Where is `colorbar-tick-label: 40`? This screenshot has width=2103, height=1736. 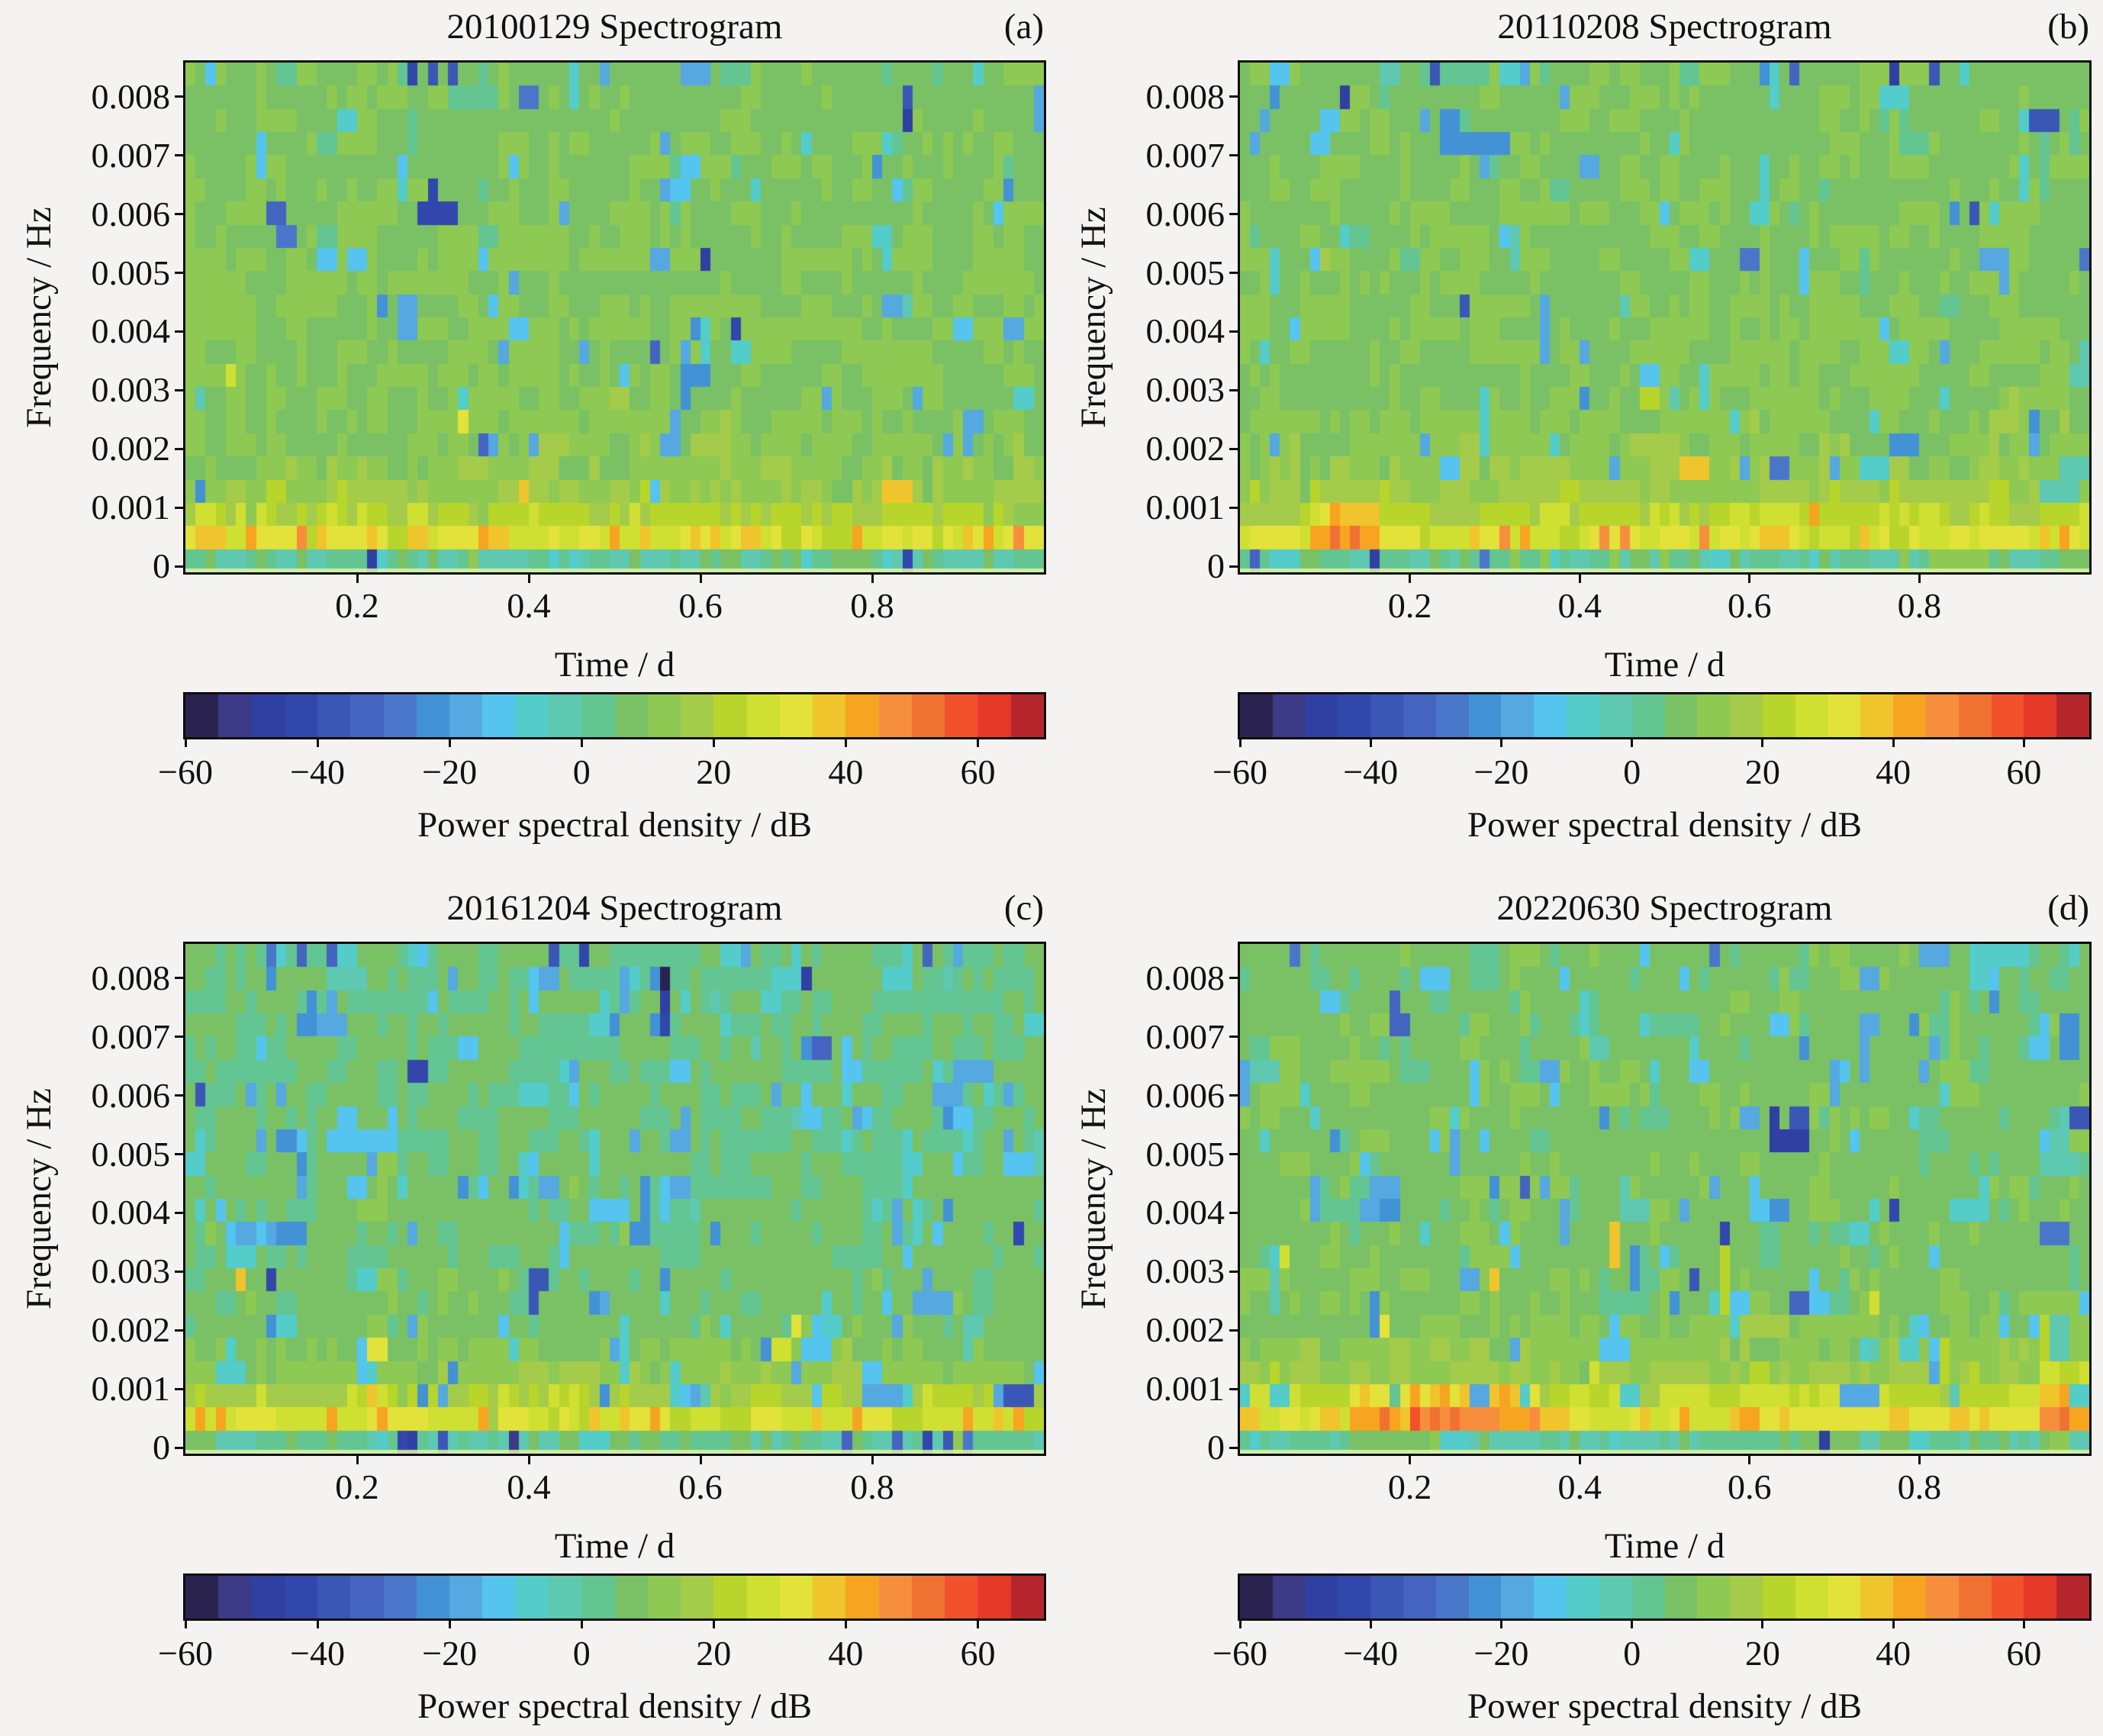 colorbar-tick-label: 40 is located at coordinates (1893, 771).